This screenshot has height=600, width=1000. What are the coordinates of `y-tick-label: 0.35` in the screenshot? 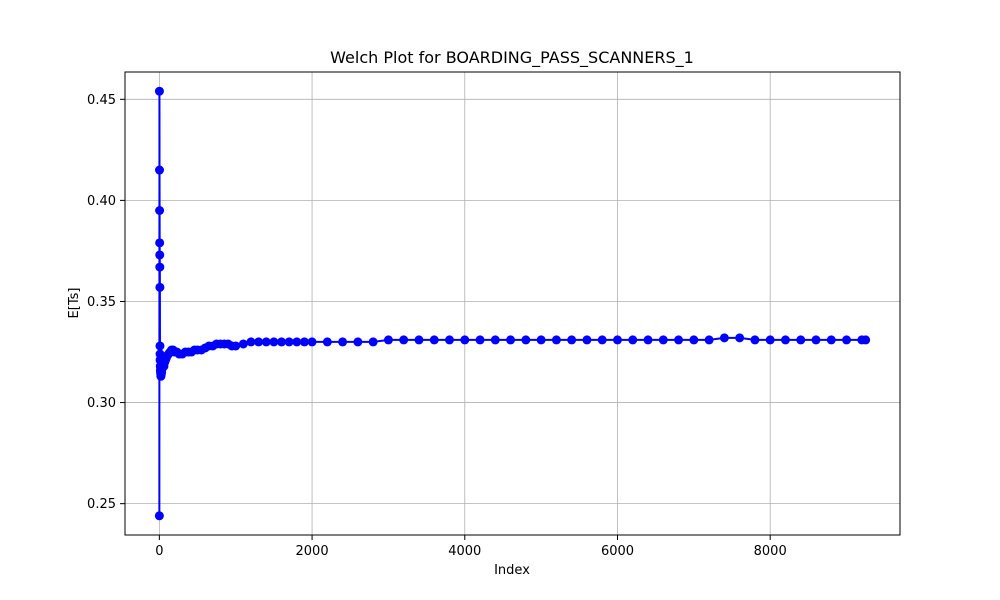 It's located at (101, 302).